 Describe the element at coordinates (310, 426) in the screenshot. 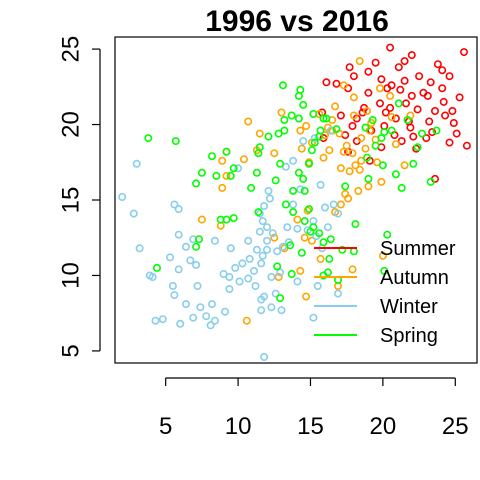

I see `x-tick-label-15: 15` at that location.